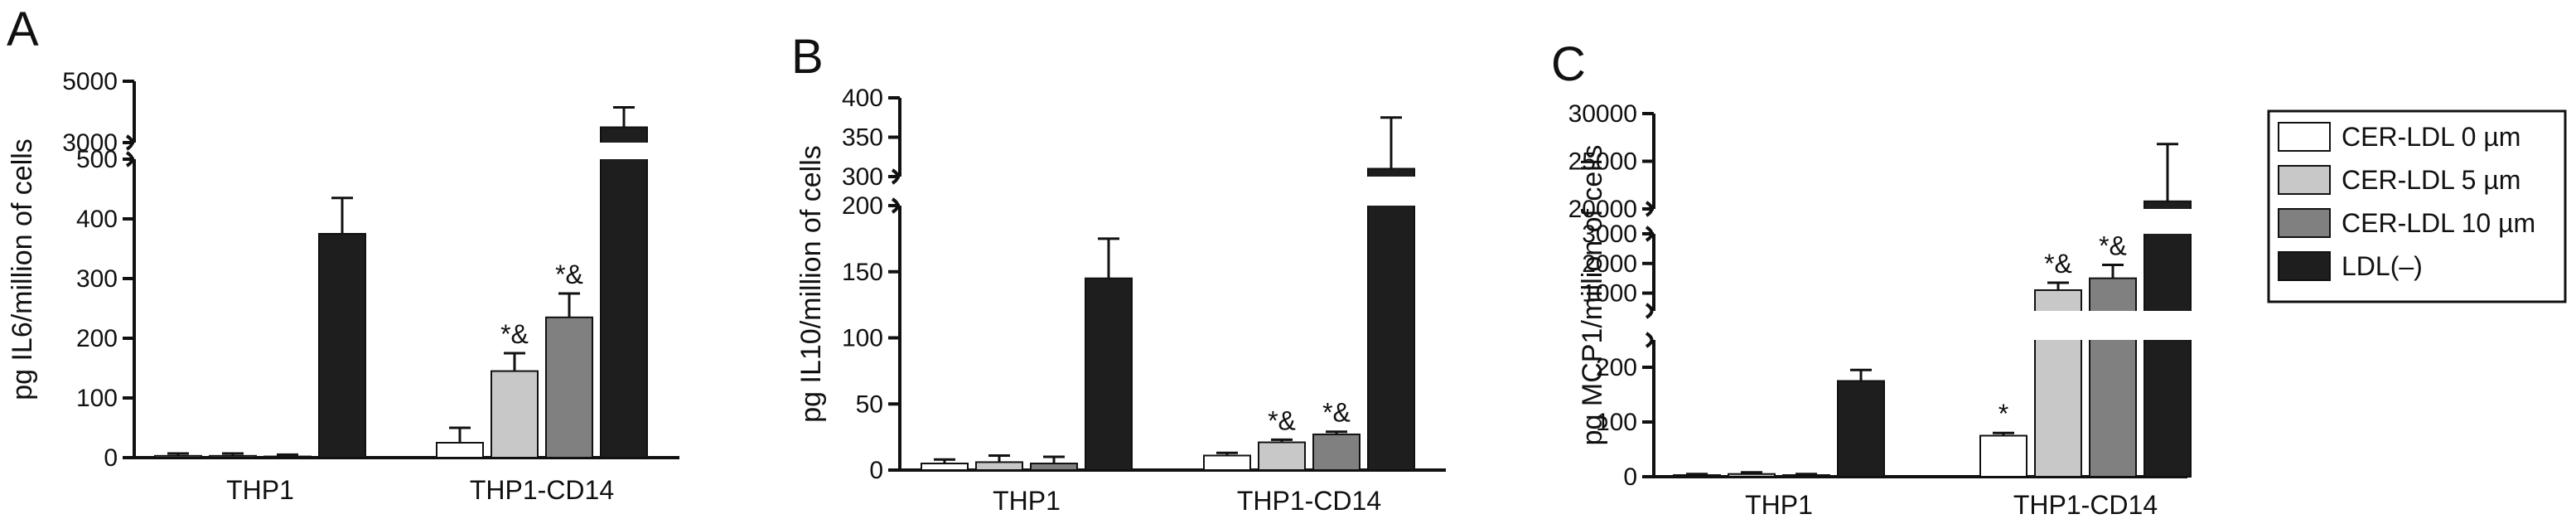  What do you see at coordinates (1602, 209) in the screenshot?
I see `y-tick-label: 20000` at bounding box center [1602, 209].